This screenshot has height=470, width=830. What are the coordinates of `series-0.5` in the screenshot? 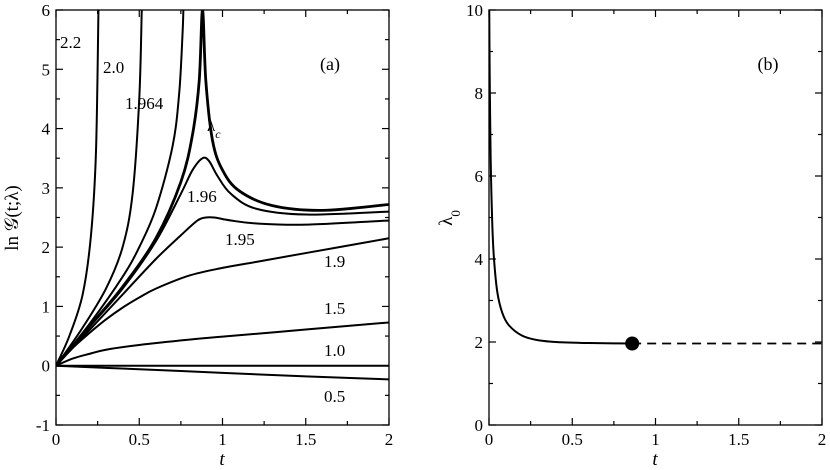 It's located at (222, 372).